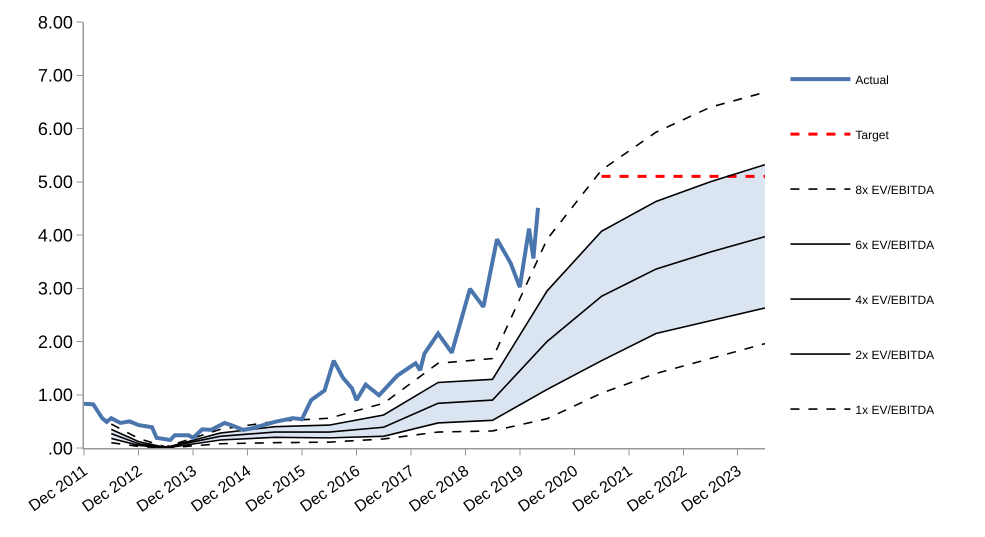  Describe the element at coordinates (60, 448) in the screenshot. I see `y-tick-label: .00` at that location.